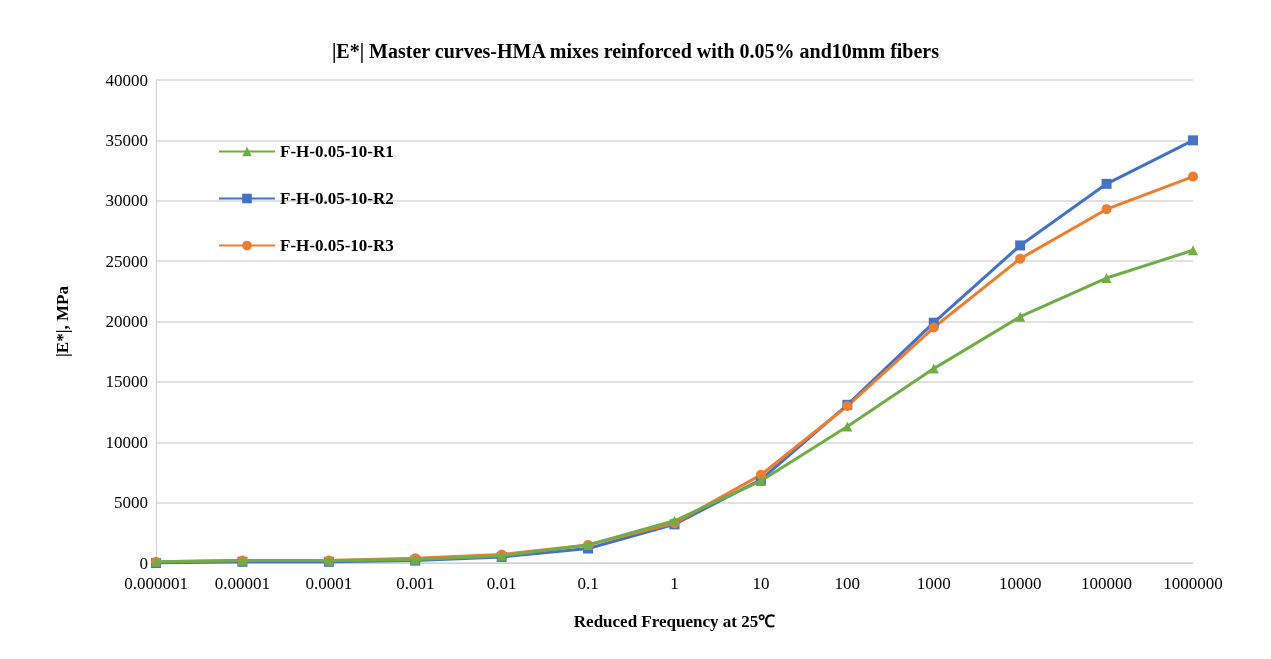  What do you see at coordinates (1020, 583) in the screenshot?
I see `x-tick-label: 10000` at bounding box center [1020, 583].